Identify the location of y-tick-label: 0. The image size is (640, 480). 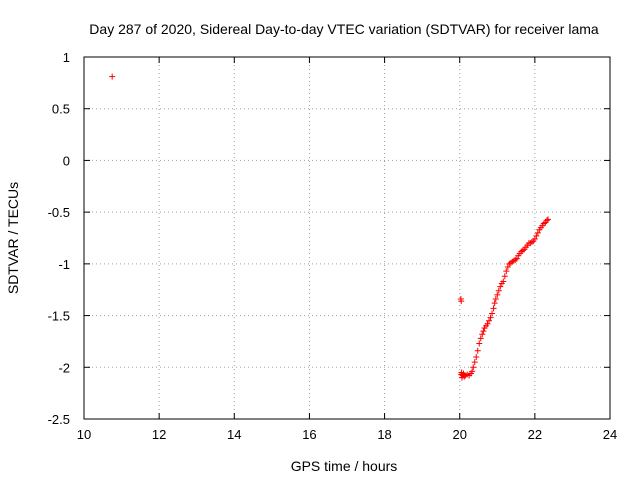
(66, 160).